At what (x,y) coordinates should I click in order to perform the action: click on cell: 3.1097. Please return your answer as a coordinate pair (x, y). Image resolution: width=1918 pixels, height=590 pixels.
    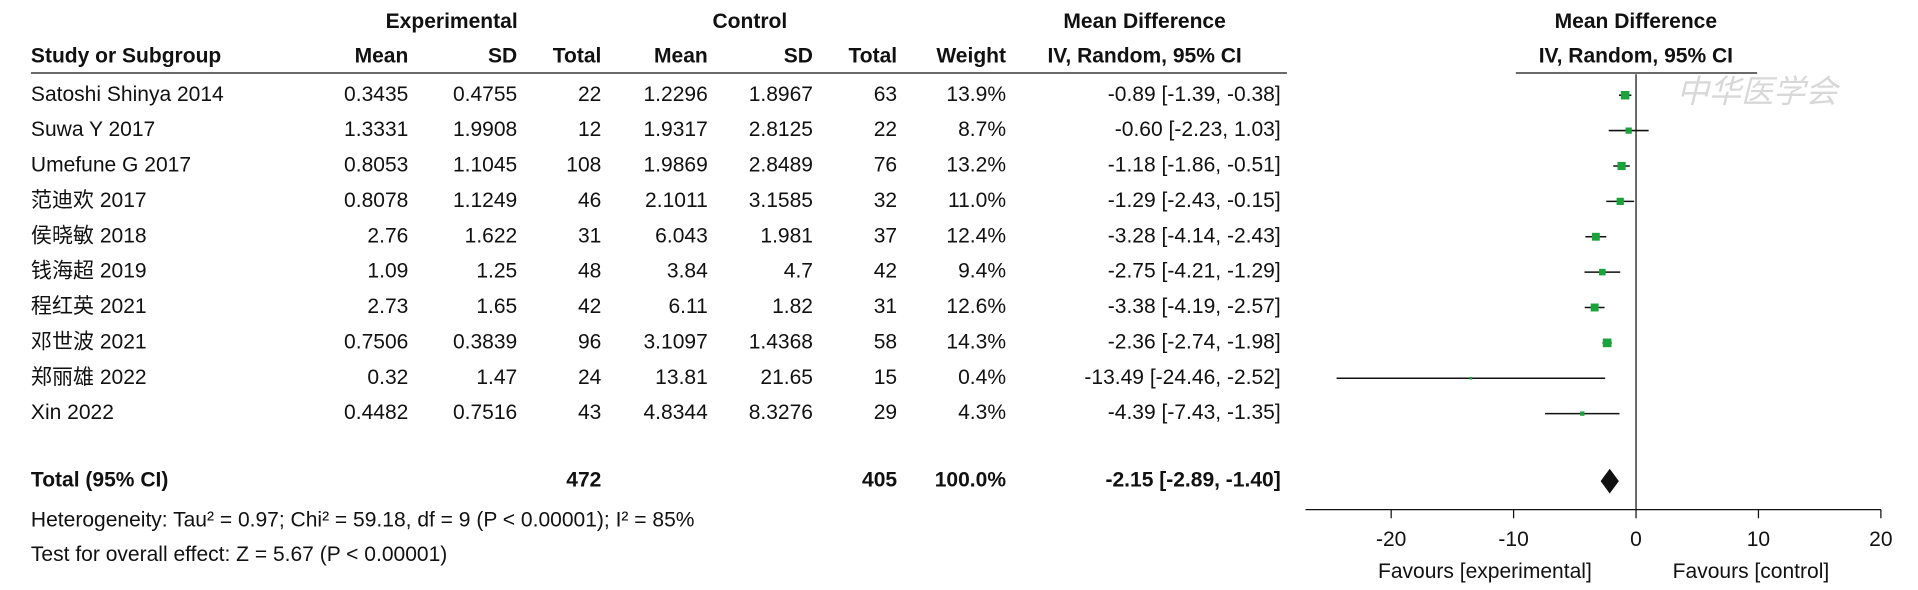
    Looking at the image, I should click on (676, 341).